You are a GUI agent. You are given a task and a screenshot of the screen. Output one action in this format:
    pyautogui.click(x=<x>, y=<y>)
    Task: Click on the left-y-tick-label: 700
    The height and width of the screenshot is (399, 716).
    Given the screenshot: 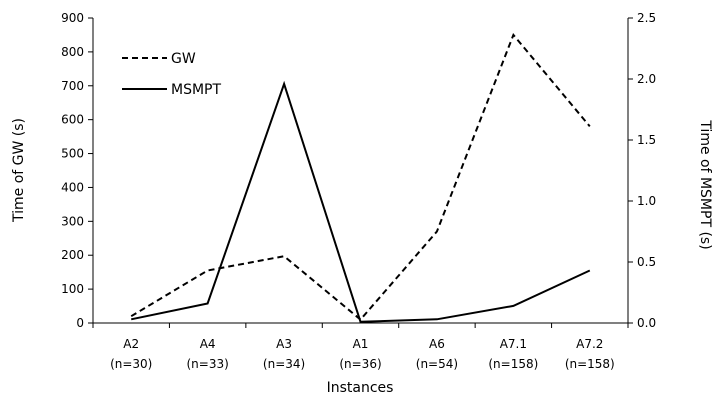 What is the action you would take?
    pyautogui.click(x=72, y=86)
    